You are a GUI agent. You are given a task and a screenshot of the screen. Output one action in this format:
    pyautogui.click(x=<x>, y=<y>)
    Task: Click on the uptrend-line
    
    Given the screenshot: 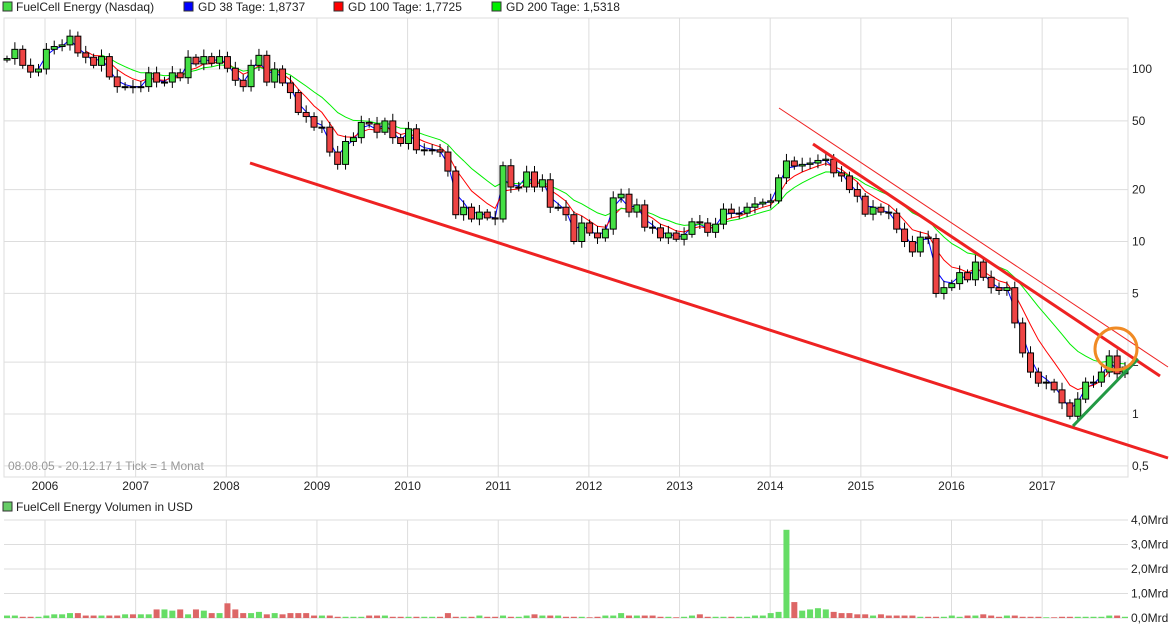 What is the action you would take?
    pyautogui.click(x=1105, y=392)
    